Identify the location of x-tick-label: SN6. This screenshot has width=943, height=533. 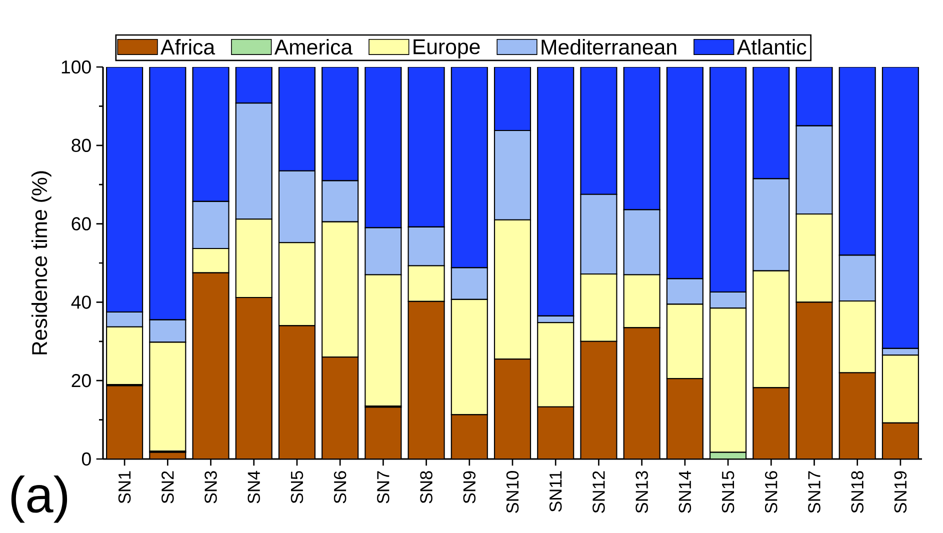
(340, 487).